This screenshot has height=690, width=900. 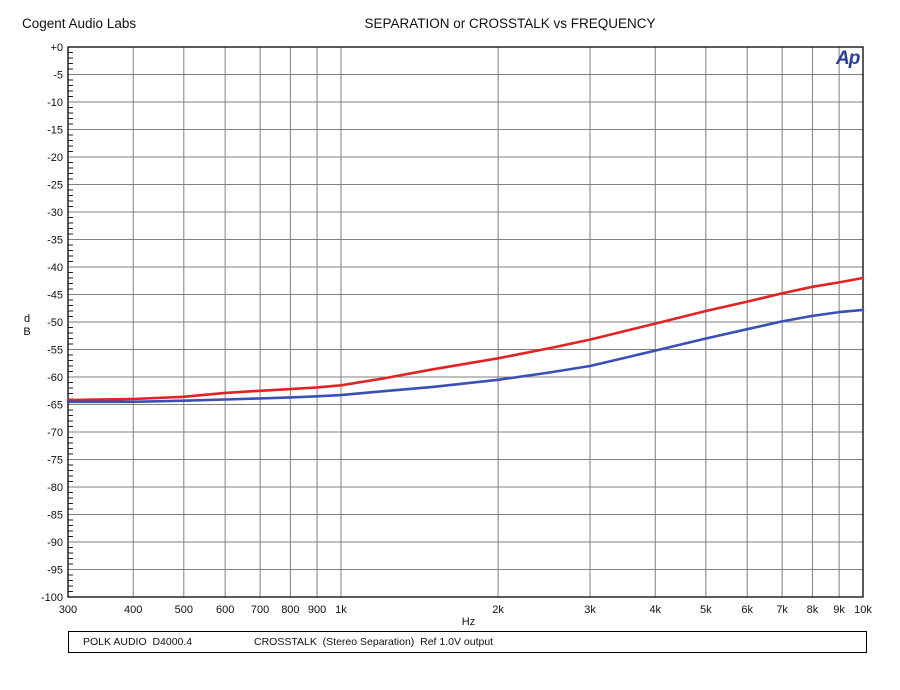 What do you see at coordinates (55, 351) in the screenshot?
I see `y-tick-label: -55` at bounding box center [55, 351].